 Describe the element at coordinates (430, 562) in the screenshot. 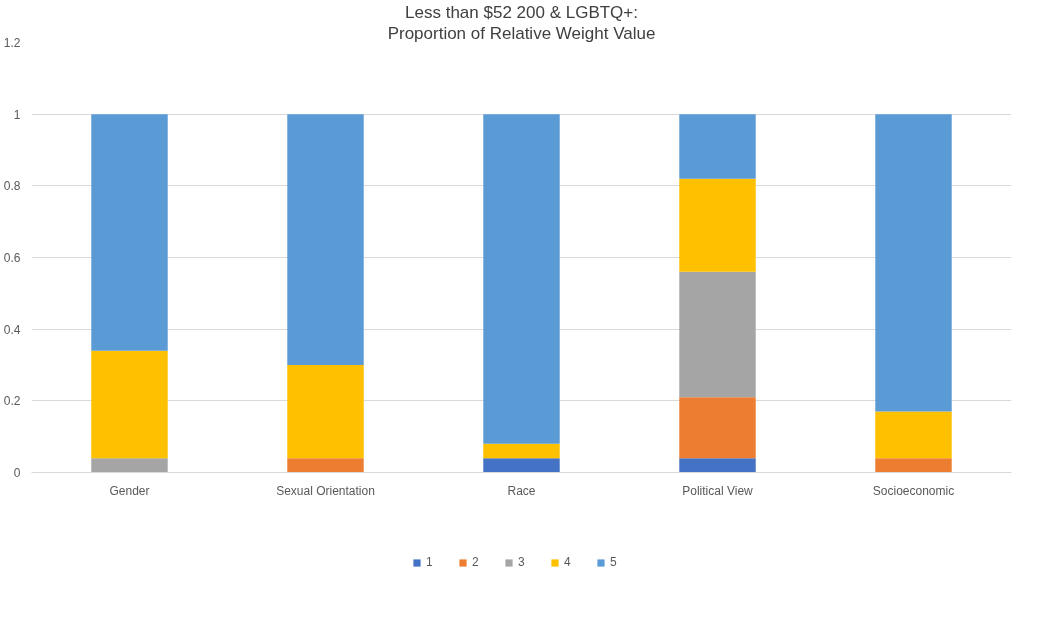

I see `legend-label: 1` at that location.